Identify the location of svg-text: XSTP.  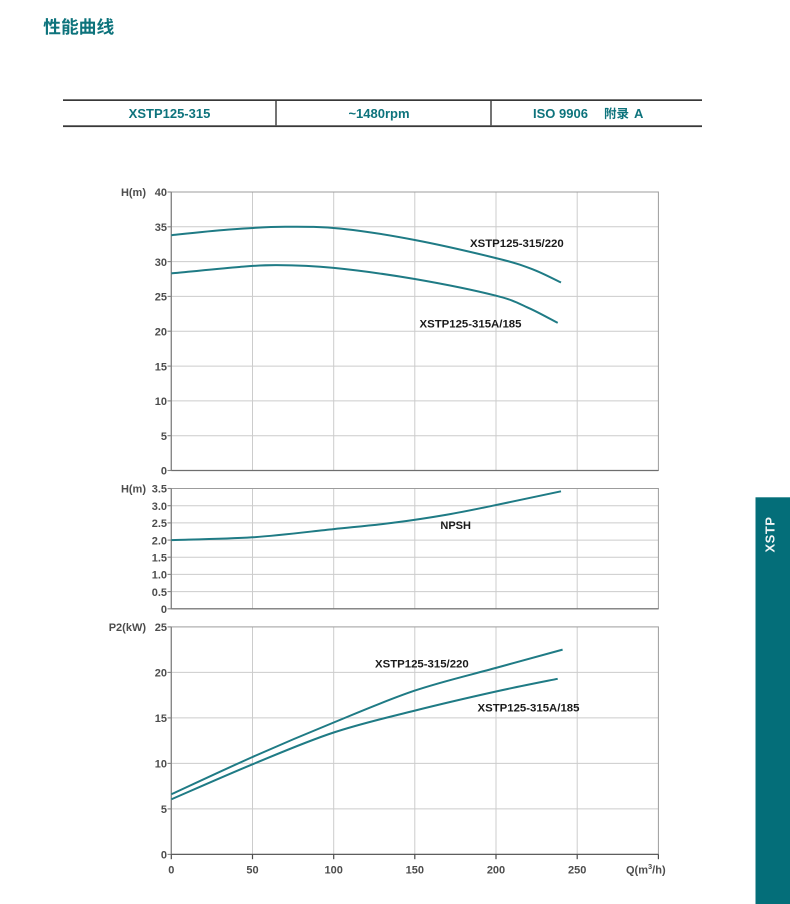
(770, 535).